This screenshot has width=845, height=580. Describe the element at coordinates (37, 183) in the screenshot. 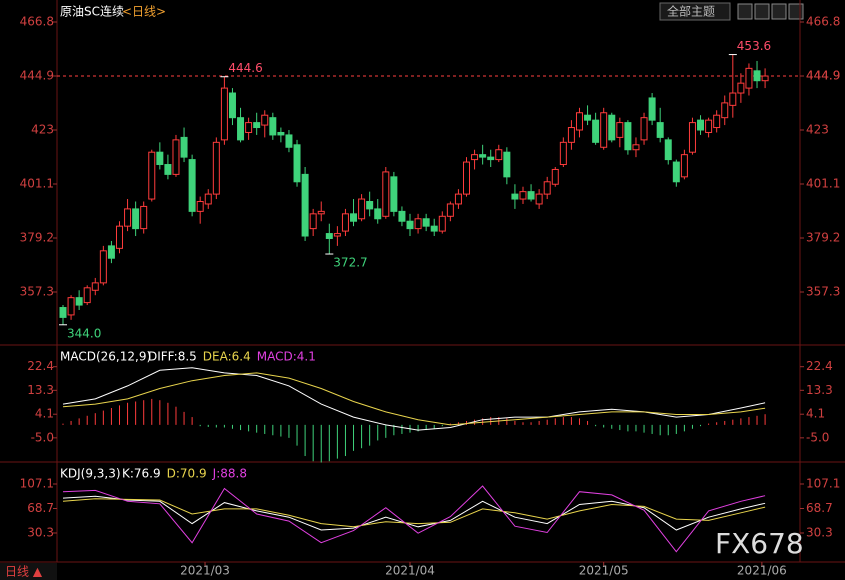

I see `y-tick-label: 401.1` at that location.